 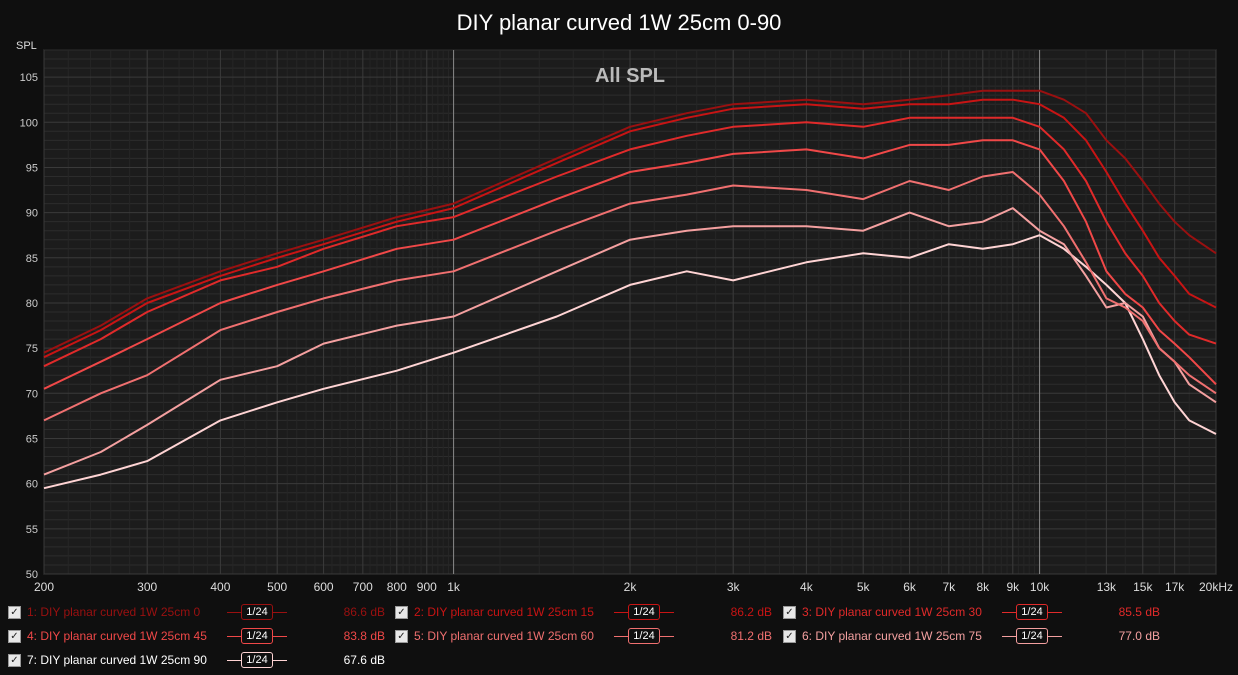 What do you see at coordinates (1040, 587) in the screenshot?
I see `x-tick-label: 10k` at bounding box center [1040, 587].